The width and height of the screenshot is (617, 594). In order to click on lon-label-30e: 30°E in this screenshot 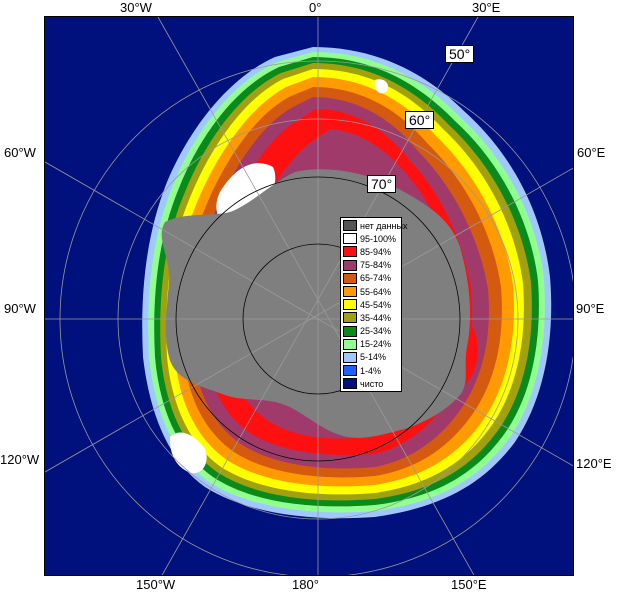, I will do `click(486, 7)`.